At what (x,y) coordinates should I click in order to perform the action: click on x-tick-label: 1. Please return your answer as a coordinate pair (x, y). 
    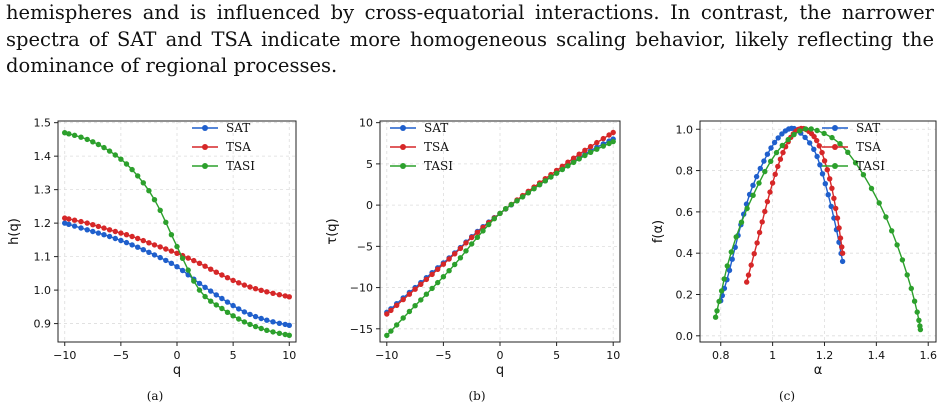
    Looking at the image, I should click on (772, 355).